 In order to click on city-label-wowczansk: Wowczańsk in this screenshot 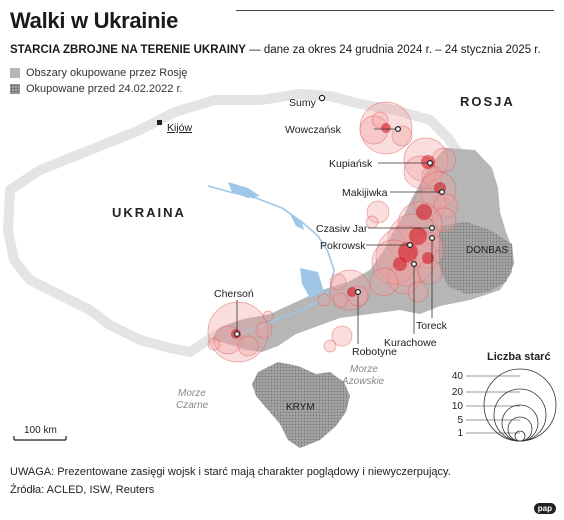, I will do `click(313, 130)`.